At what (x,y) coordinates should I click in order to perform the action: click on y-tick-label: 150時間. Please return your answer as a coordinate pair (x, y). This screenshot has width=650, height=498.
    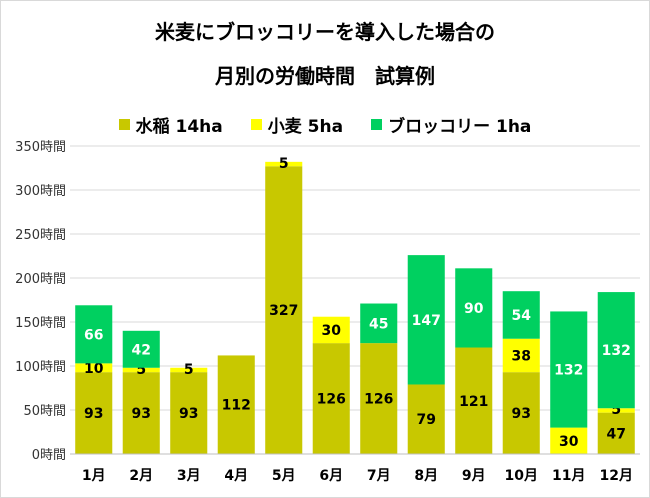
    Looking at the image, I should click on (40, 323).